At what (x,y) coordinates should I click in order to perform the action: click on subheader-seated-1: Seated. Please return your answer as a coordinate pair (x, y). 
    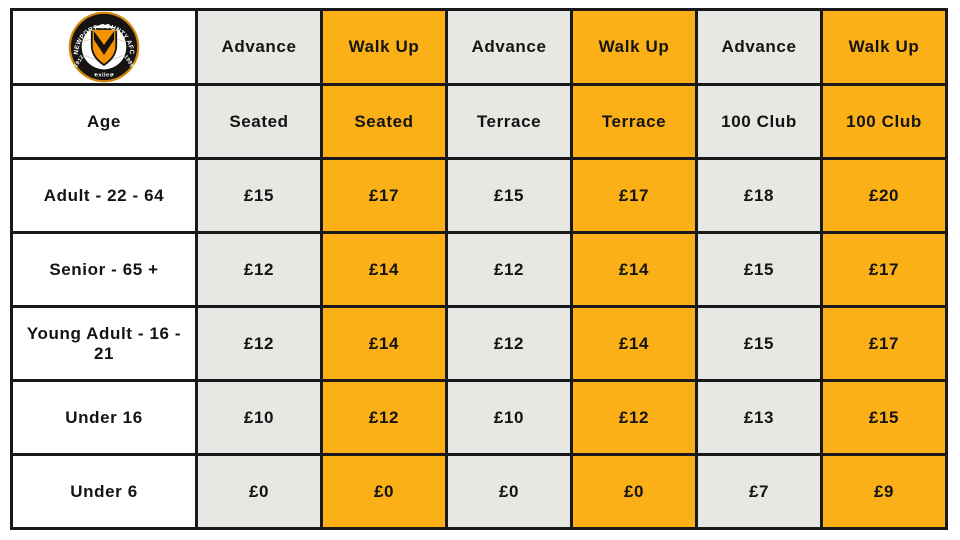
    Looking at the image, I should click on (259, 121).